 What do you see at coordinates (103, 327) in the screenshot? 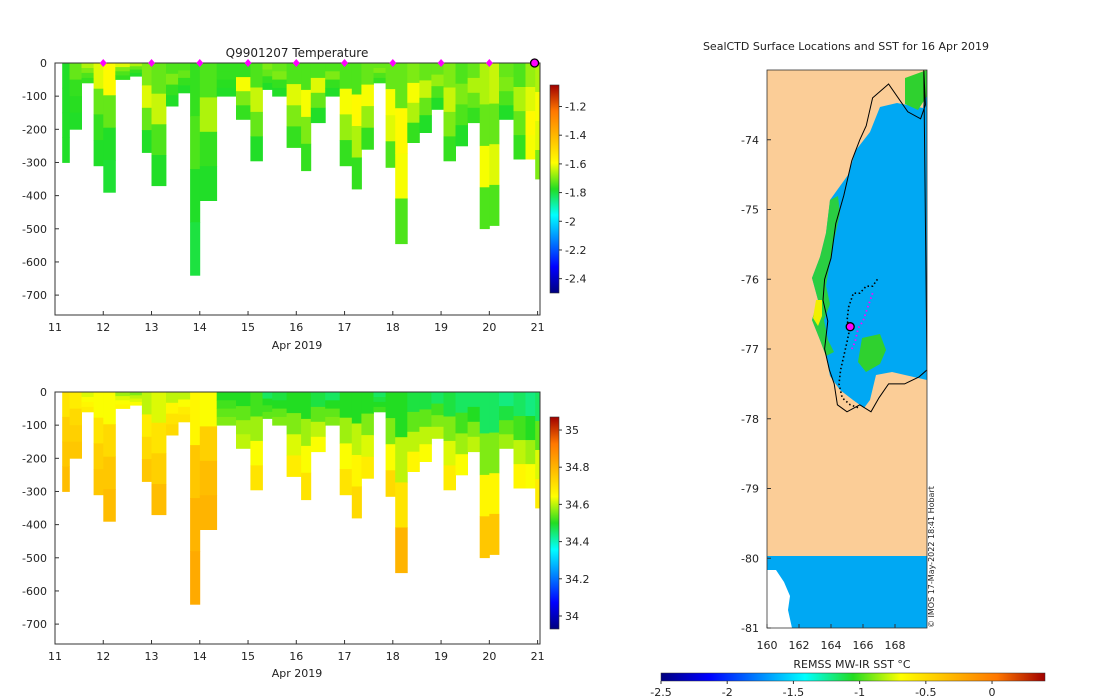
I see `x-tick-label: 12` at bounding box center [103, 327].